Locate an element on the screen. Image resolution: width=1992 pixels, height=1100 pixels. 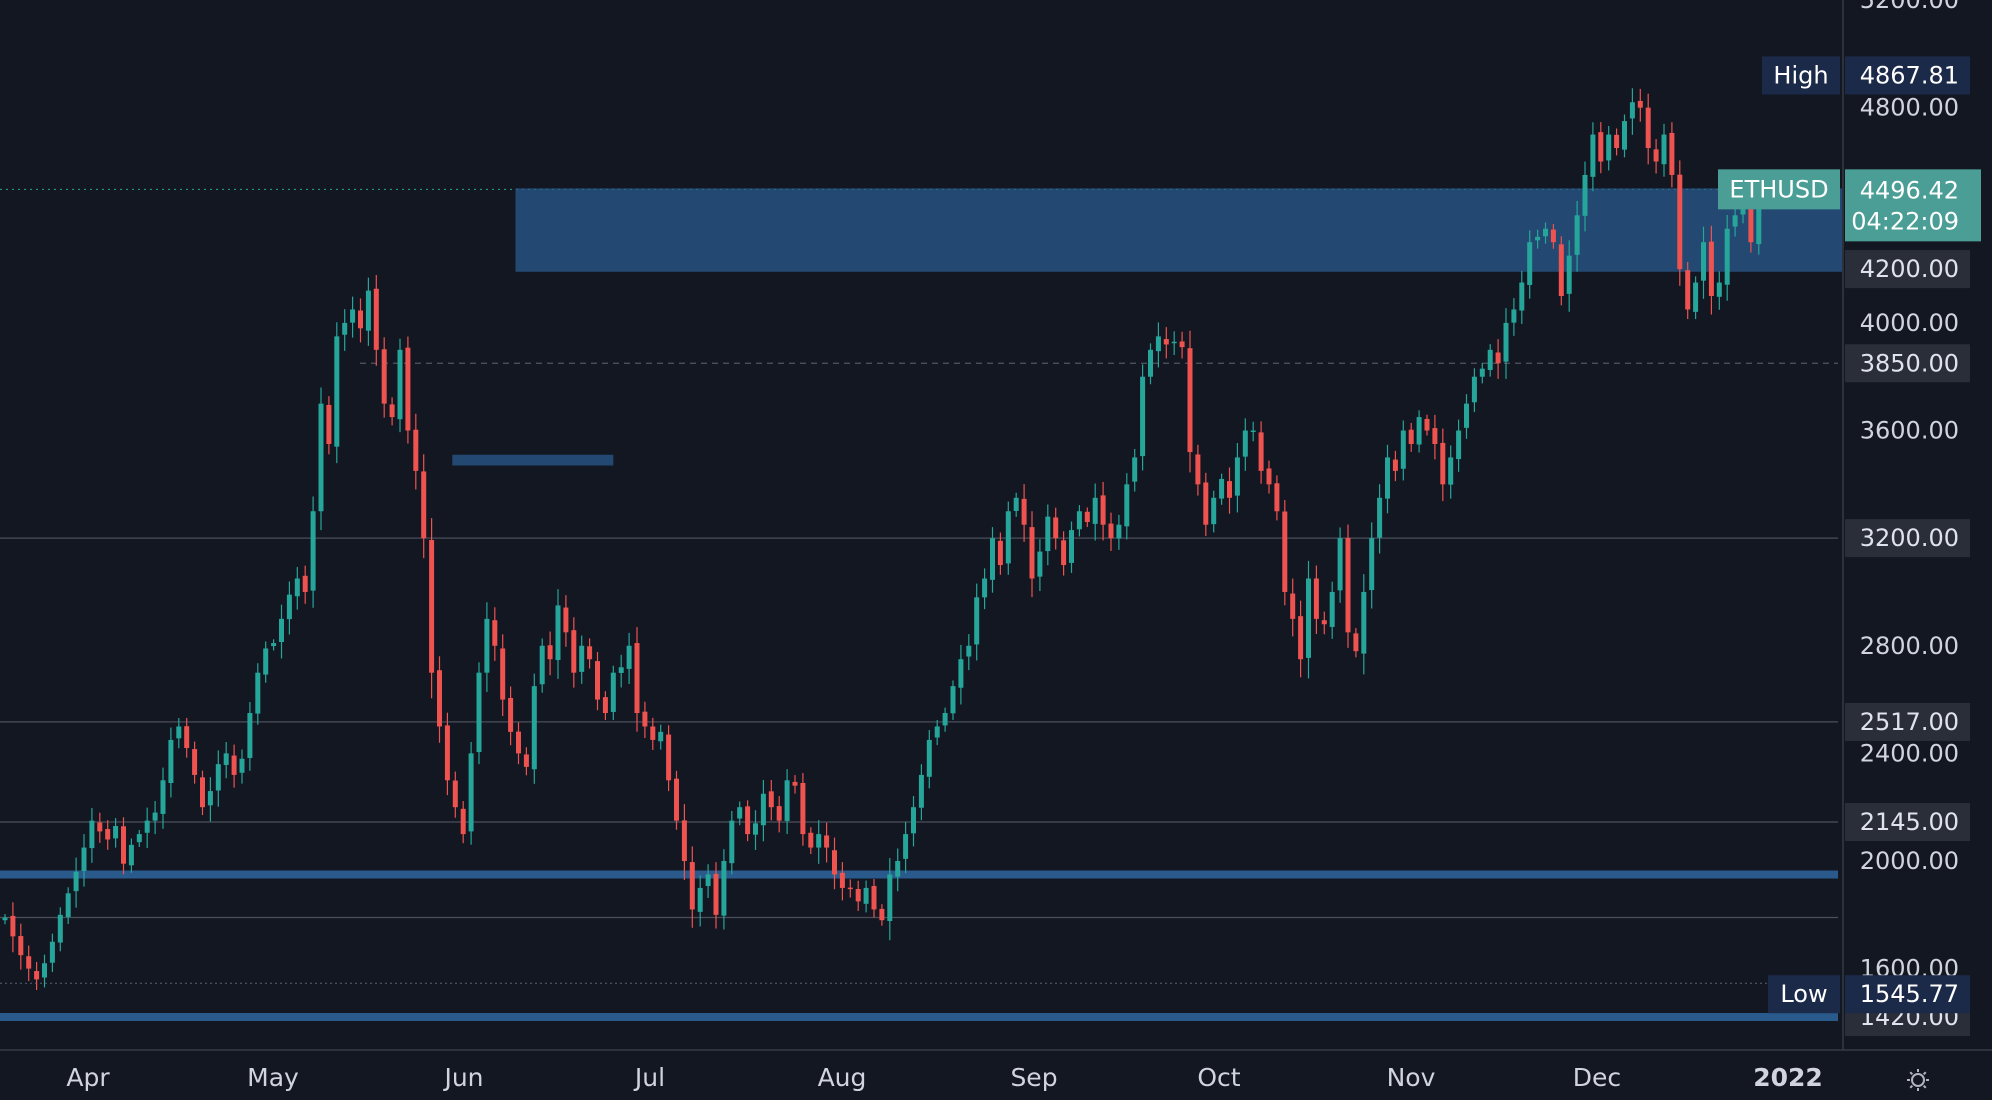
time-axis: Apr May Jun Jul Aug Sep Oct Nov Dec 2022 is located at coordinates (996, 1070).